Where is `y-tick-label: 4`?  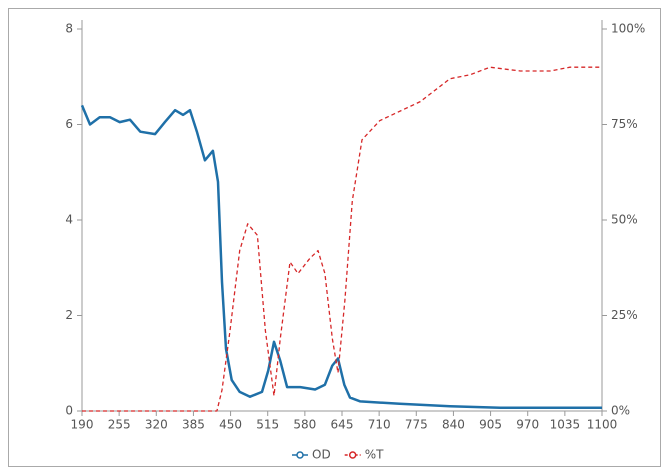 y-tick-label: 4 is located at coordinates (69, 220).